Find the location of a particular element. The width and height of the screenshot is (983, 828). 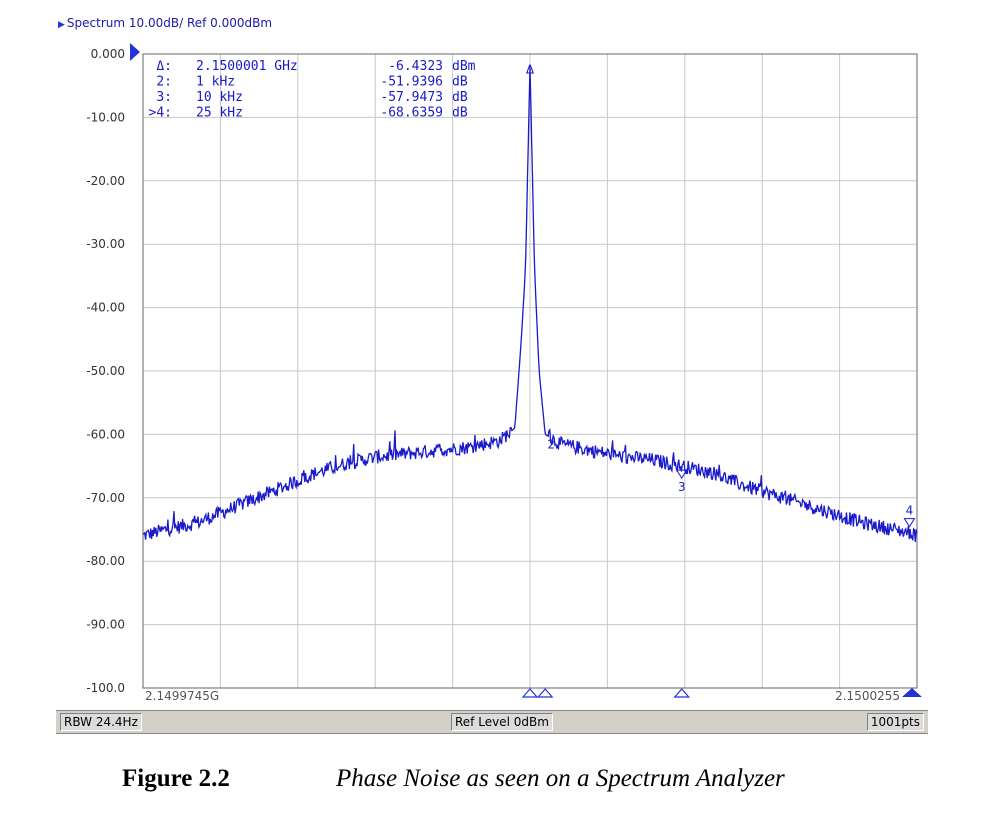

marker-delta-label: Δ is located at coordinates (530, 70).